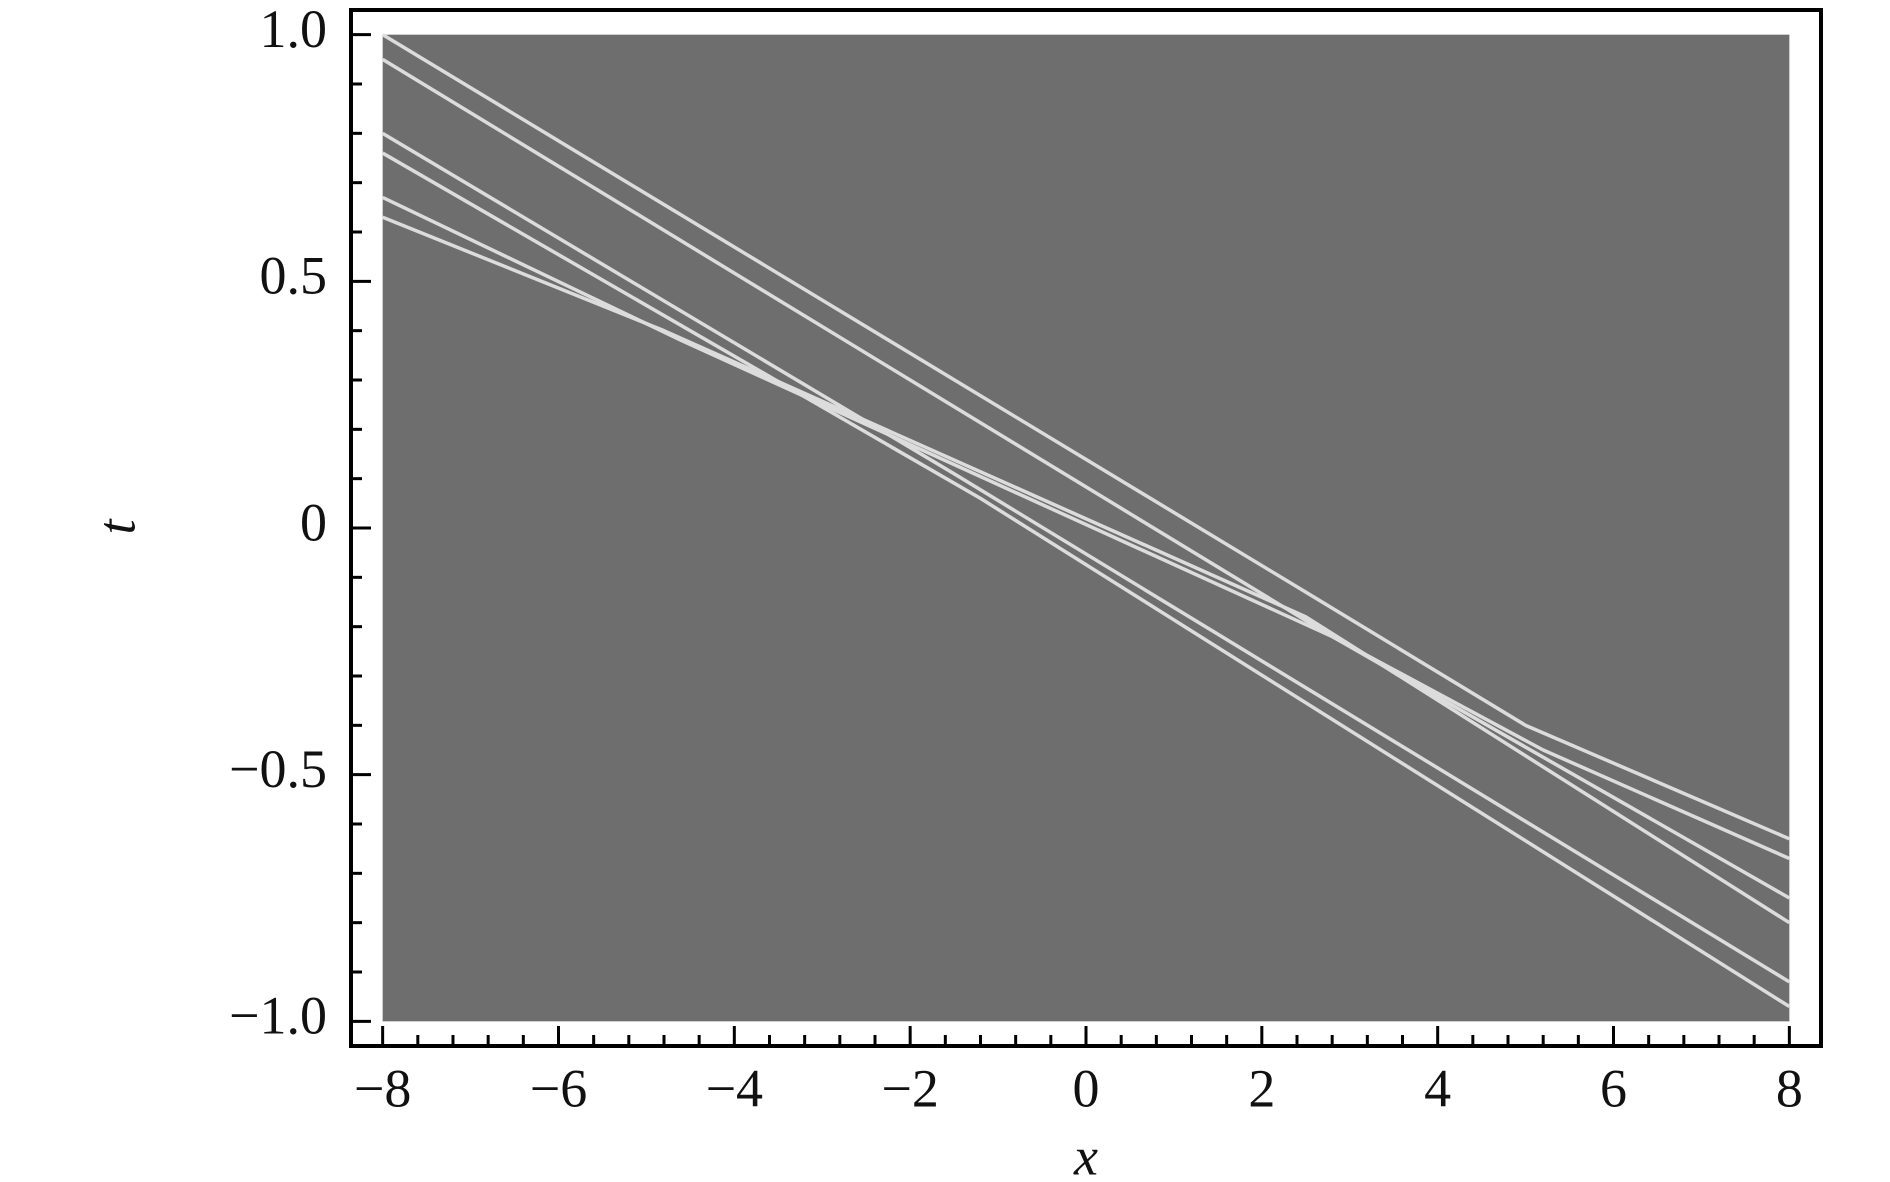 Image resolution: width=1890 pixels, height=1182 pixels. Describe the element at coordinates (1086, 1088) in the screenshot. I see `x-tick-label: 0` at that location.